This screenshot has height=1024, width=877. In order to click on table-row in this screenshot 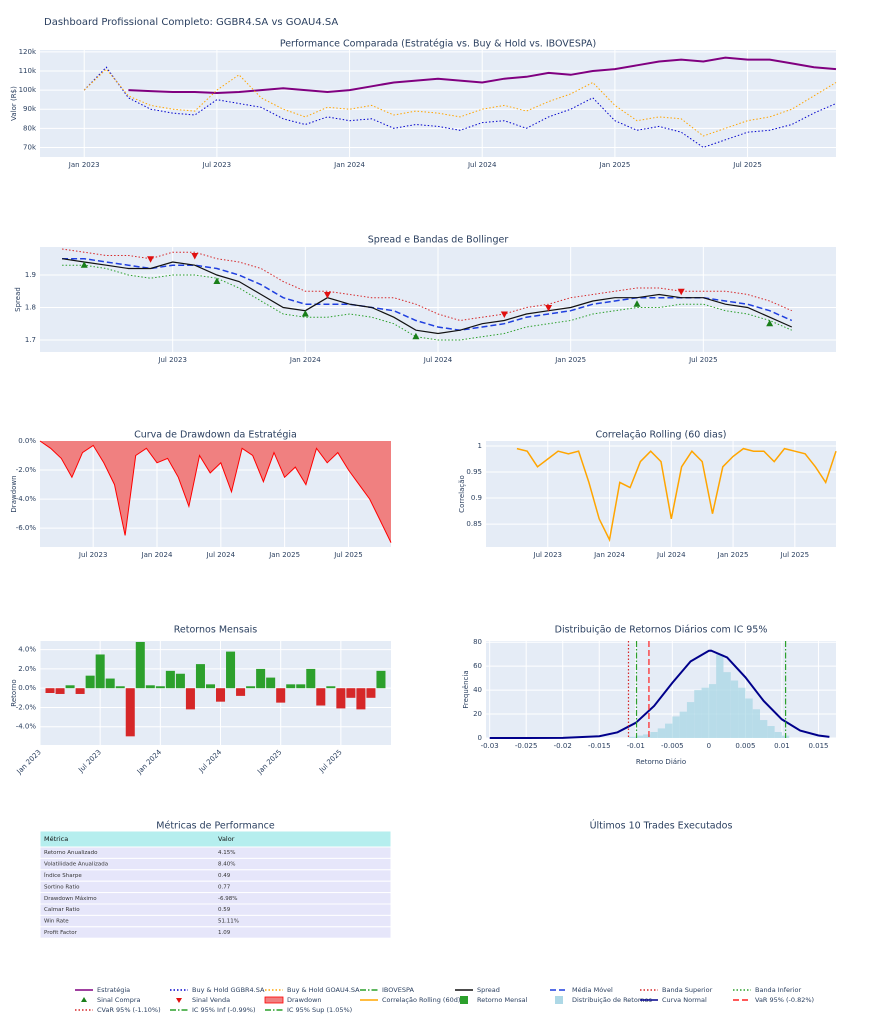, I will do `click(215, 909)`.